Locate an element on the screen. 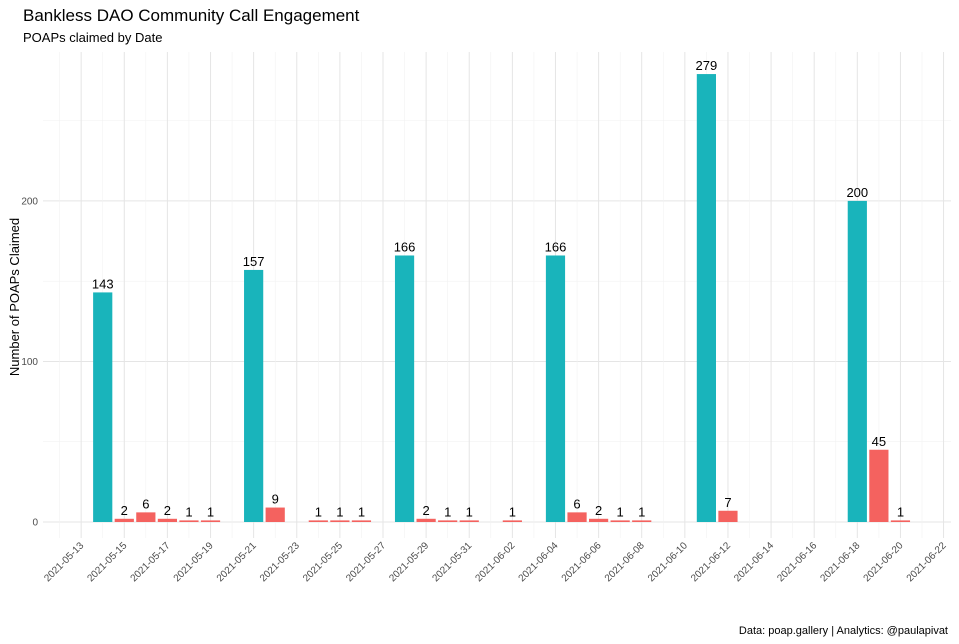 Image resolution: width=959 pixels, height=644 pixels. x-tick-label: 2021-06-08 is located at coordinates (625, 562).